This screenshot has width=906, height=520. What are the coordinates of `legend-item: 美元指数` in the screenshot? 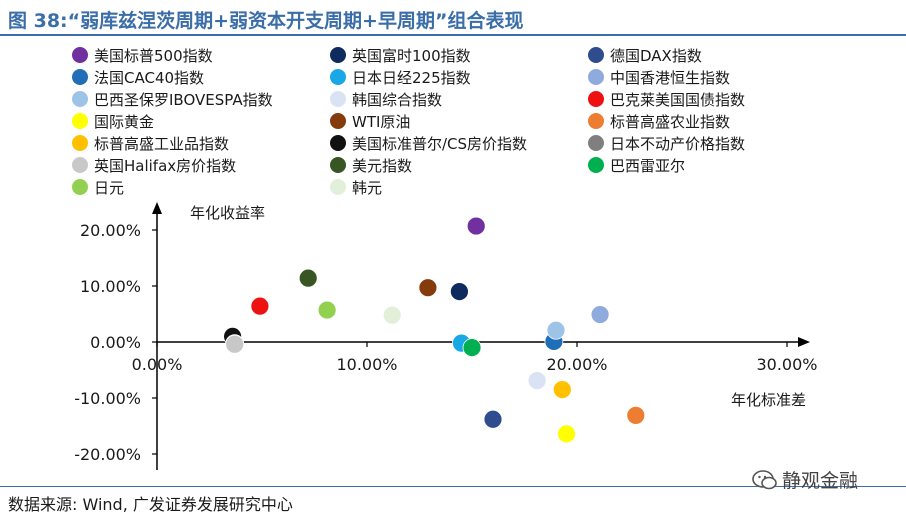 It's located at (371, 165).